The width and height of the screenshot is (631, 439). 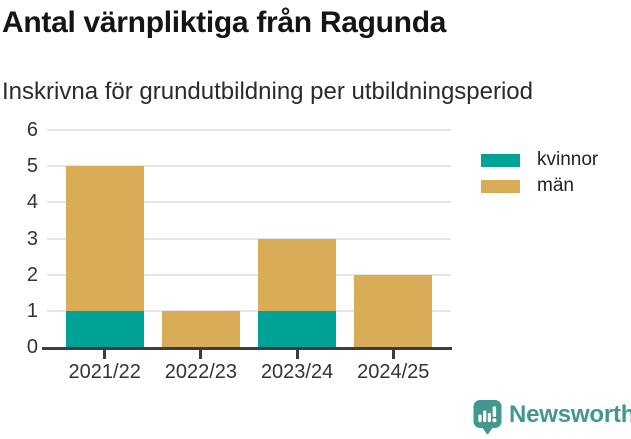 I want to click on newsworthy-logo: Newsworthy, so click(x=552, y=417).